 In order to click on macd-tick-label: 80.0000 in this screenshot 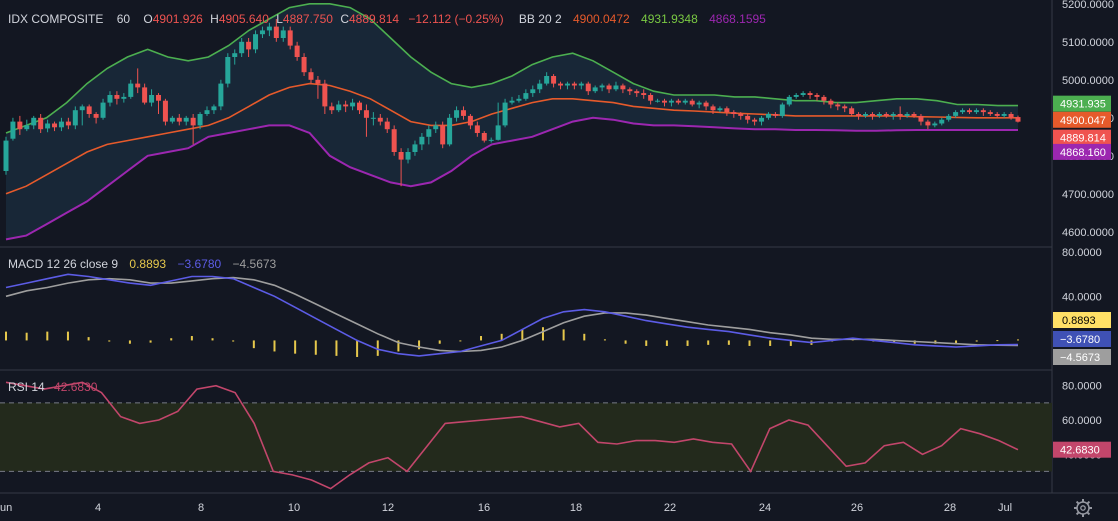, I will do `click(1082, 253)`.